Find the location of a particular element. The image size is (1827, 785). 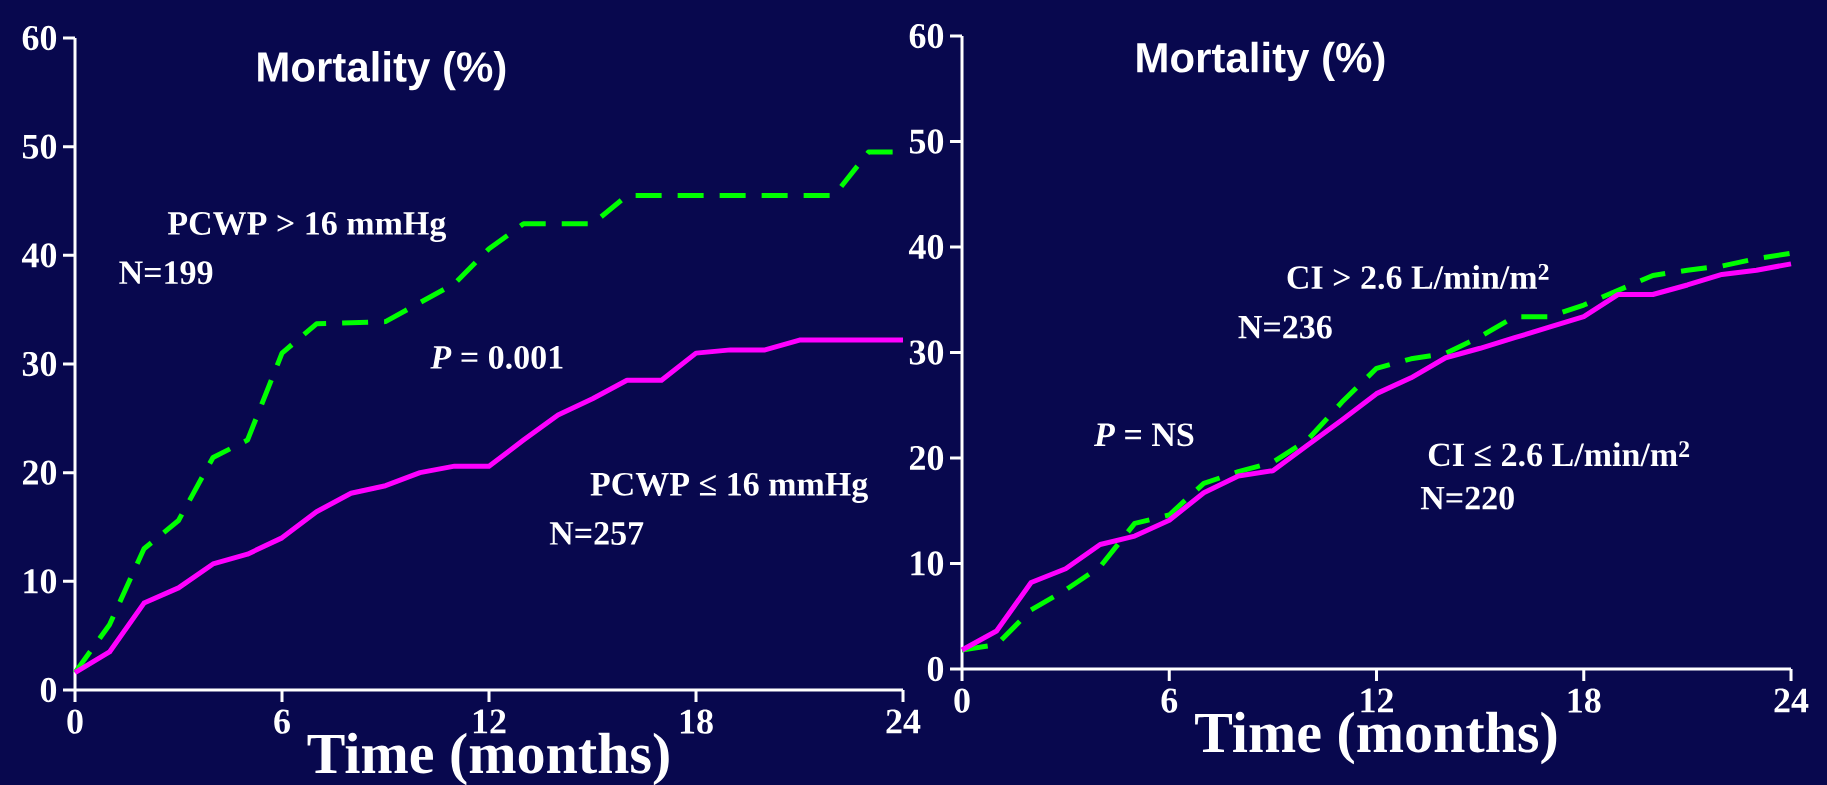

annotation: CI > 2.6 L/min/m$^{2}$ is located at coordinates (1418, 276).